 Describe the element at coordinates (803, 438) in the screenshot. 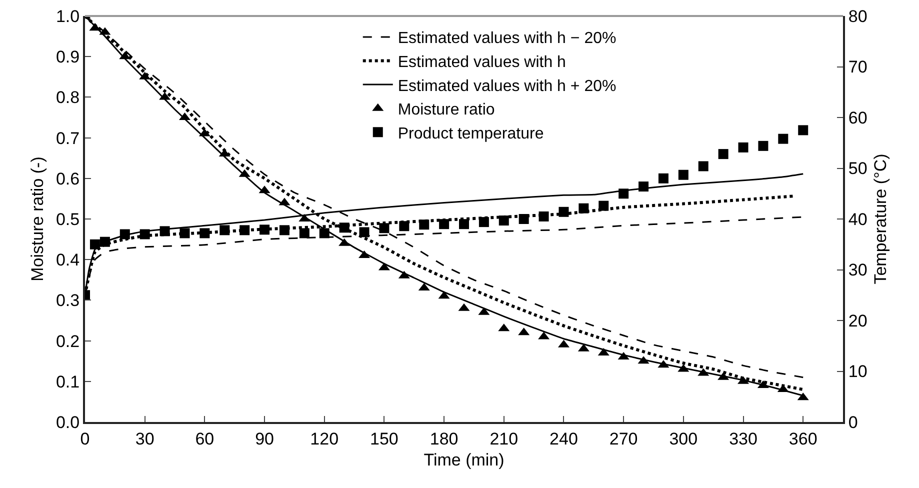

I see `x-tick-label: 360` at that location.